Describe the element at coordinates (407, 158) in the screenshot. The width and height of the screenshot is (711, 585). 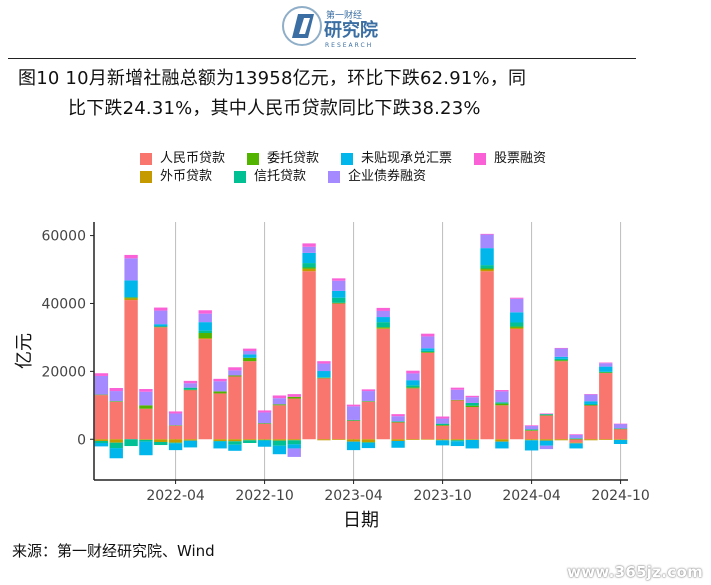
I see `legend-label: 未贴现承兑汇票` at that location.